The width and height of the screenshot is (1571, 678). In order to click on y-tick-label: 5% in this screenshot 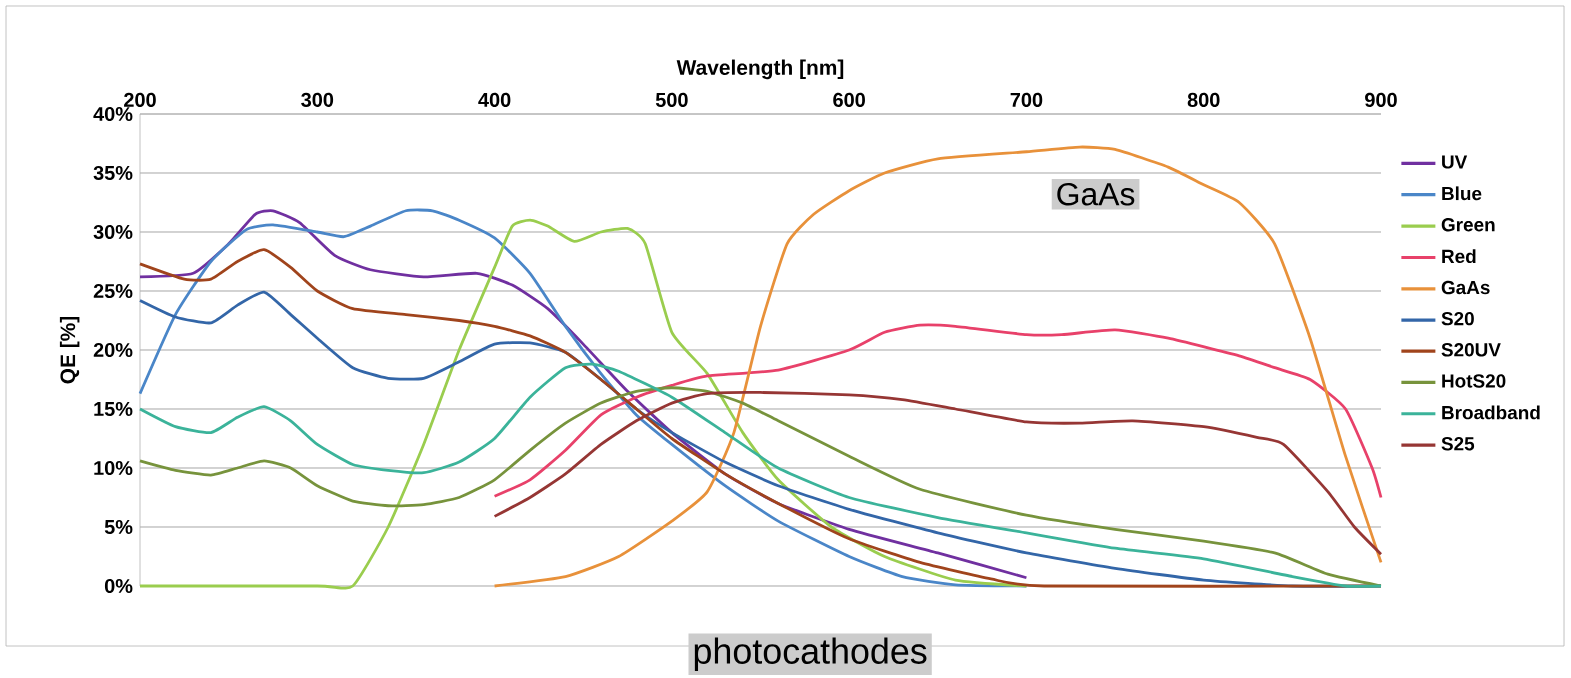, I will do `click(118, 527)`.